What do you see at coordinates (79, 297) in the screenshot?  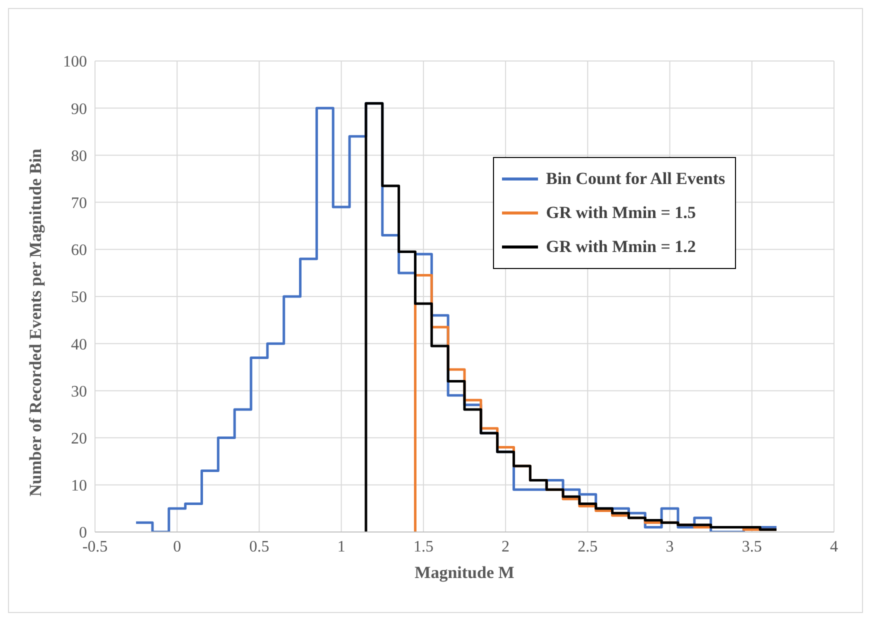 I see `y-tick-label: 50` at bounding box center [79, 297].